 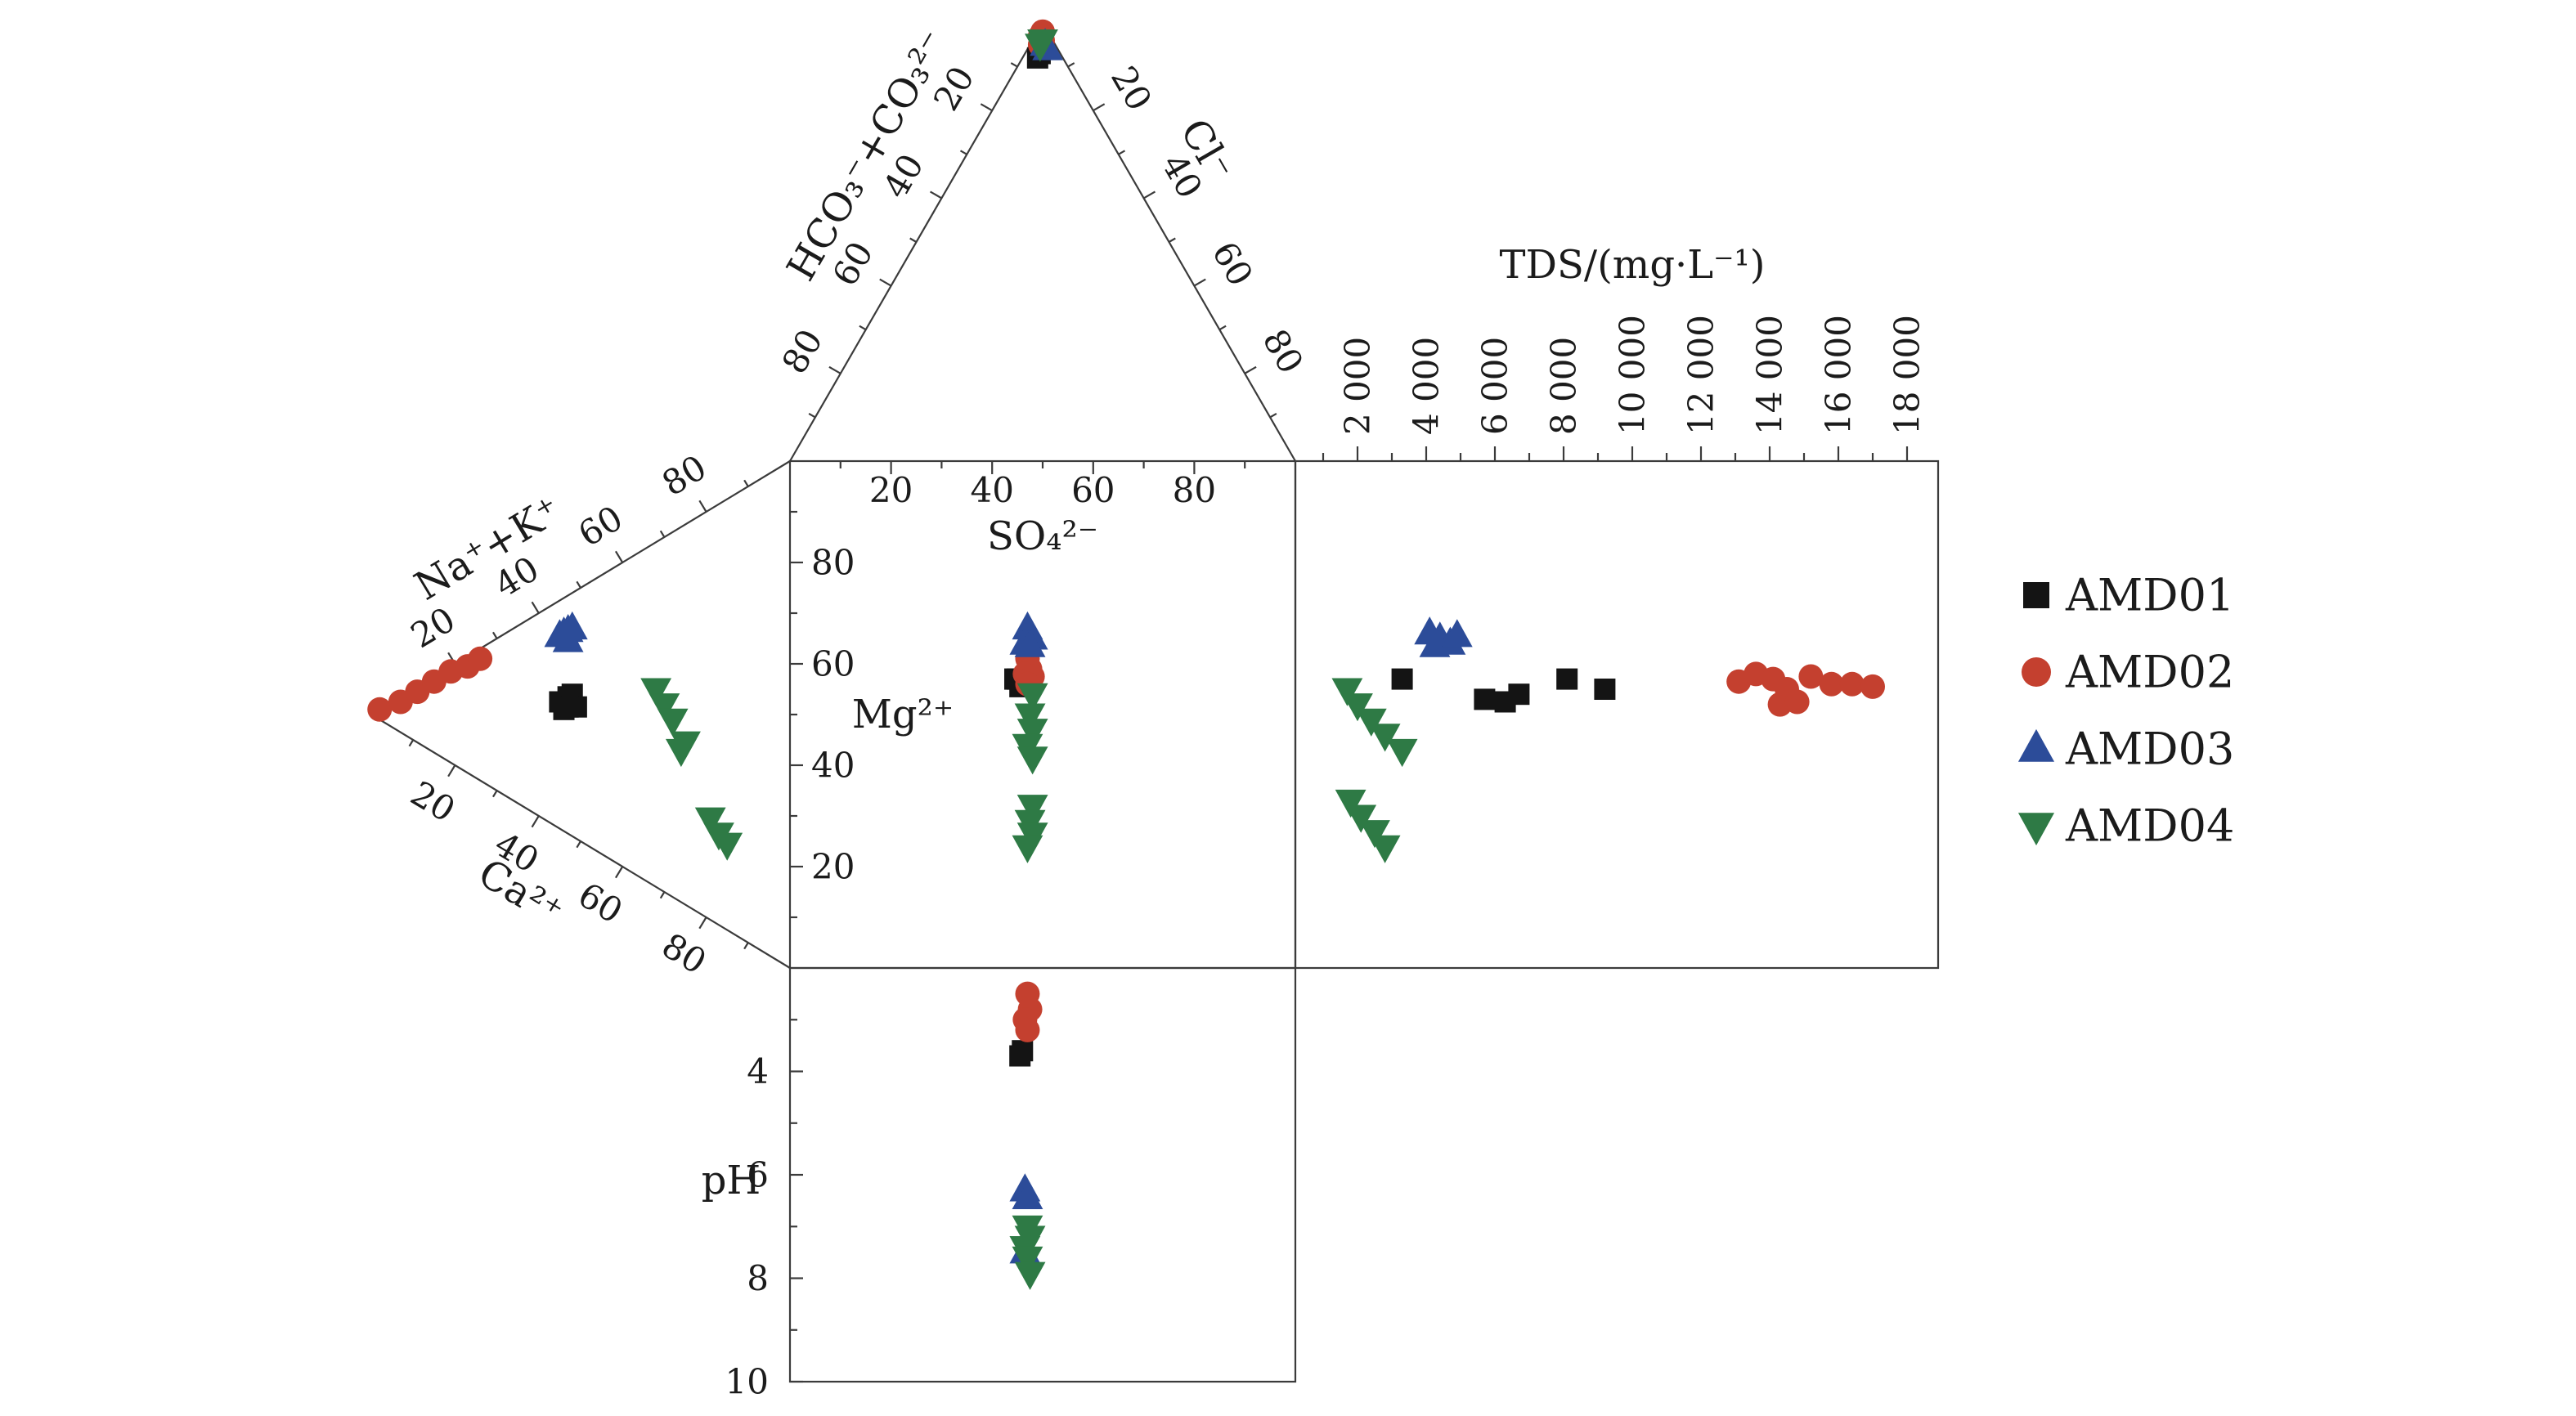 What do you see at coordinates (1093, 490) in the screenshot?
I see `so4-tick-label: 60` at bounding box center [1093, 490].